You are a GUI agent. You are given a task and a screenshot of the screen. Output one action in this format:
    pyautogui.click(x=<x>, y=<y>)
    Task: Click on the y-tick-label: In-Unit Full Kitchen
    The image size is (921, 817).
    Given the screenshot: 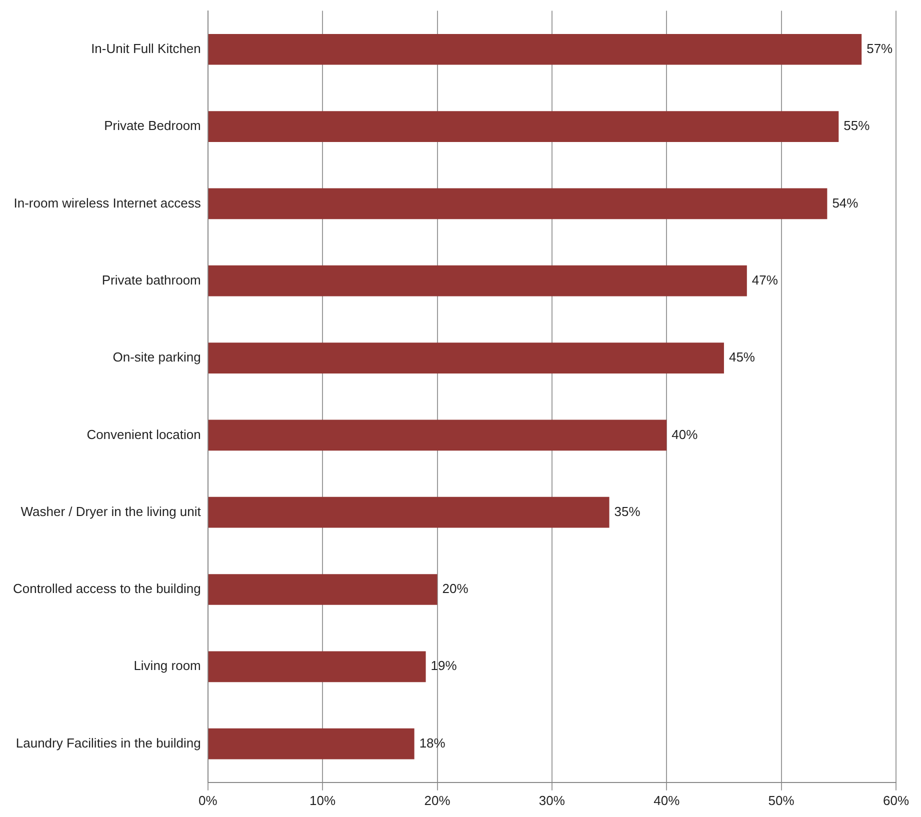 What is the action you would take?
    pyautogui.click(x=146, y=48)
    